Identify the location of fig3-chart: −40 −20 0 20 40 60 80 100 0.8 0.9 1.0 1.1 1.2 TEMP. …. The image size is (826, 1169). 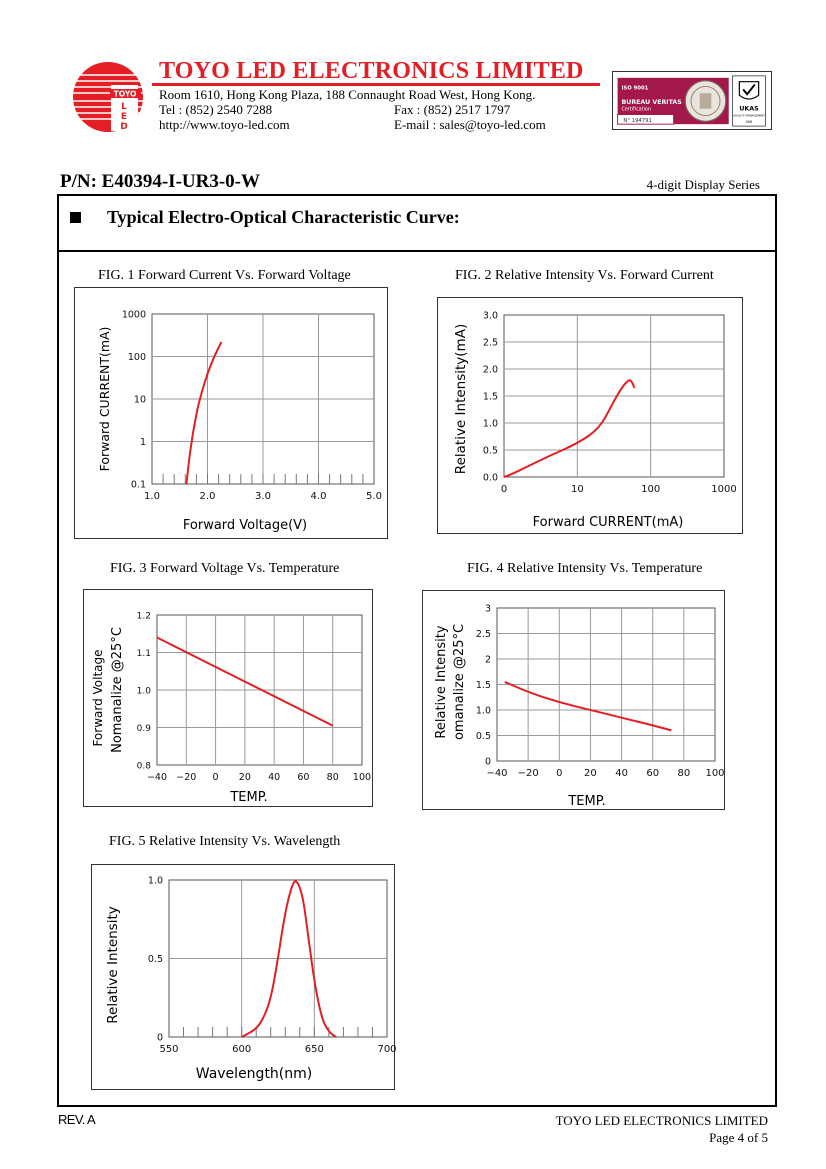
(228, 698).